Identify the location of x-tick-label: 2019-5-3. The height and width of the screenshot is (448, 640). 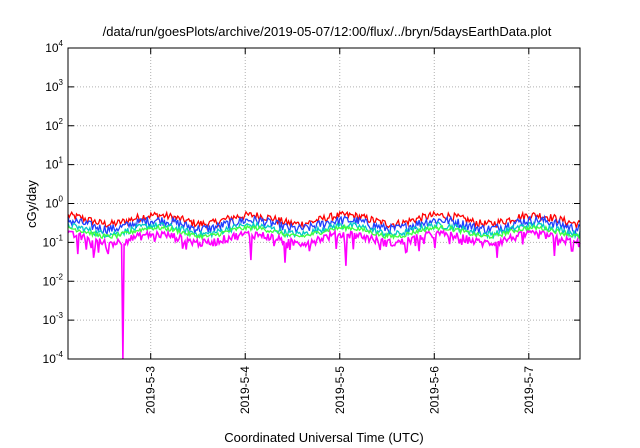
(151, 390).